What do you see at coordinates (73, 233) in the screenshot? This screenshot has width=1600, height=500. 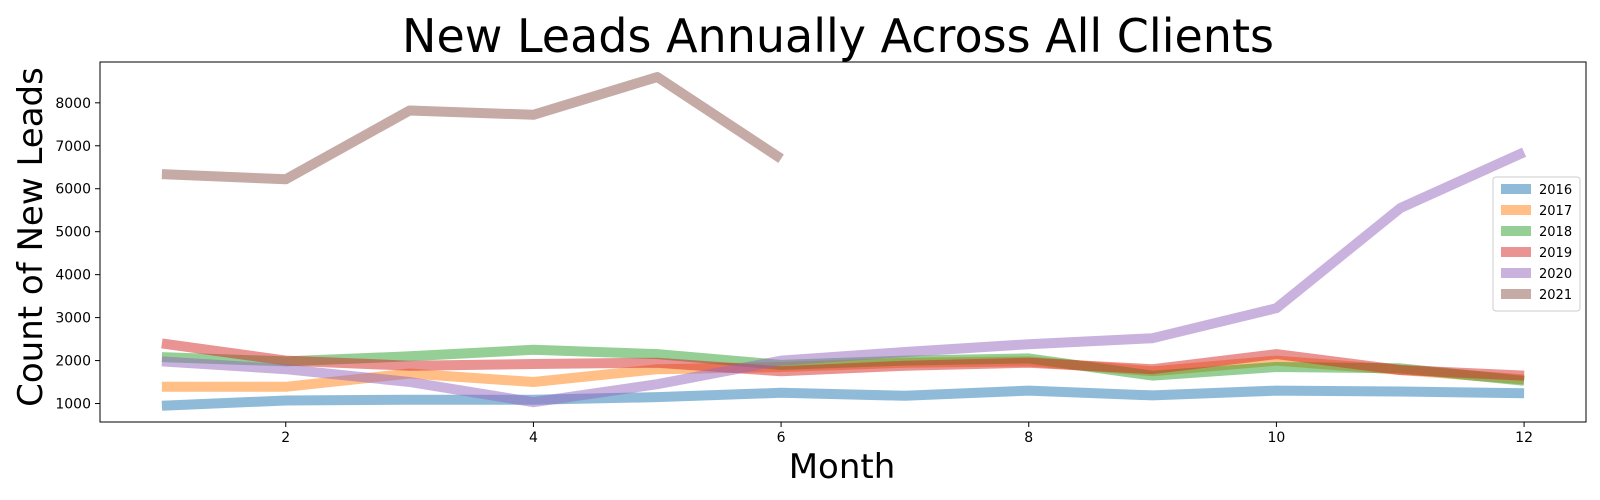 I see `y-tick-label: 5000` at bounding box center [73, 233].